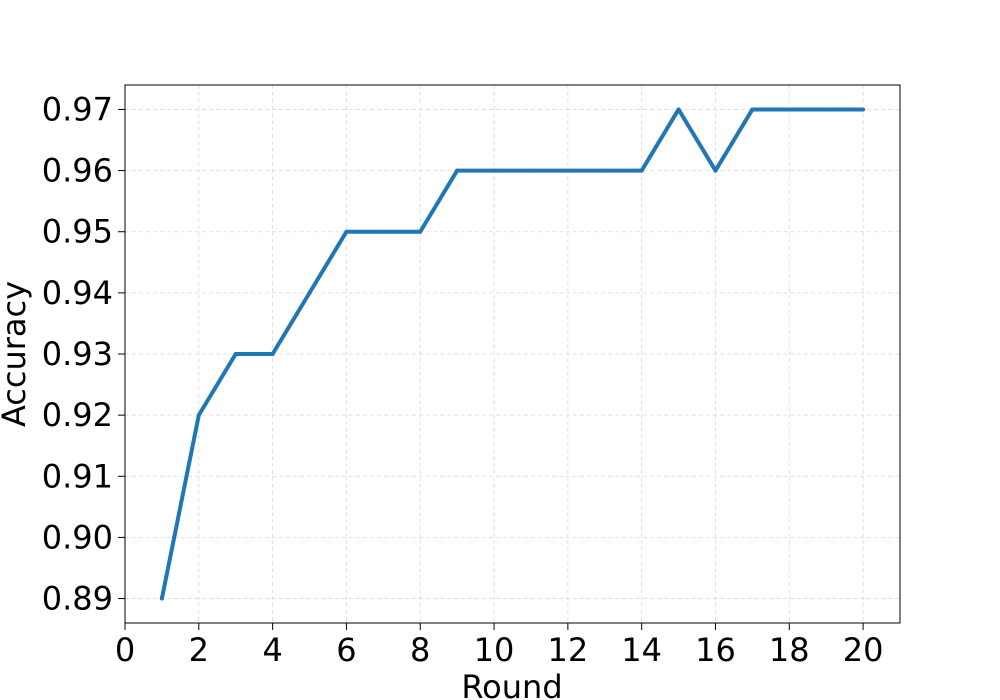 Image resolution: width=1000 pixels, height=700 pixels. What do you see at coordinates (77, 293) in the screenshot?
I see `y-tick-label: 0.94` at bounding box center [77, 293].